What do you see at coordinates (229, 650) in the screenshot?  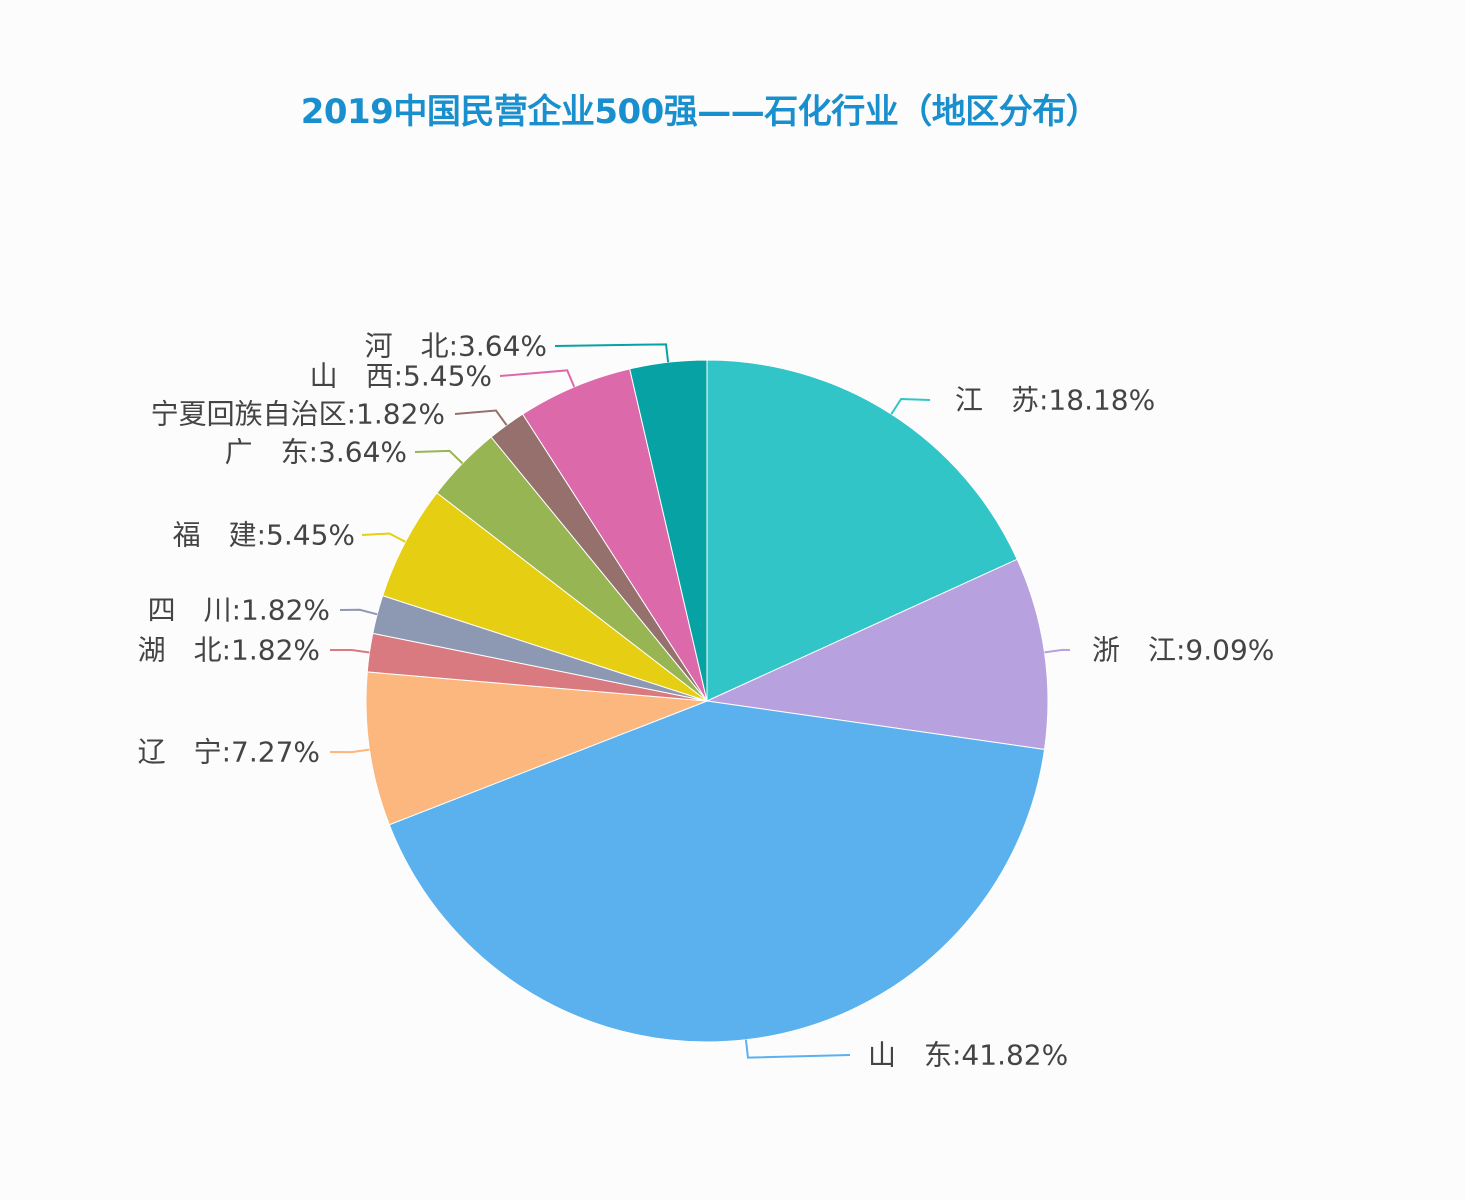 I see `slice-label-4: 湖 北:1.82%` at bounding box center [229, 650].